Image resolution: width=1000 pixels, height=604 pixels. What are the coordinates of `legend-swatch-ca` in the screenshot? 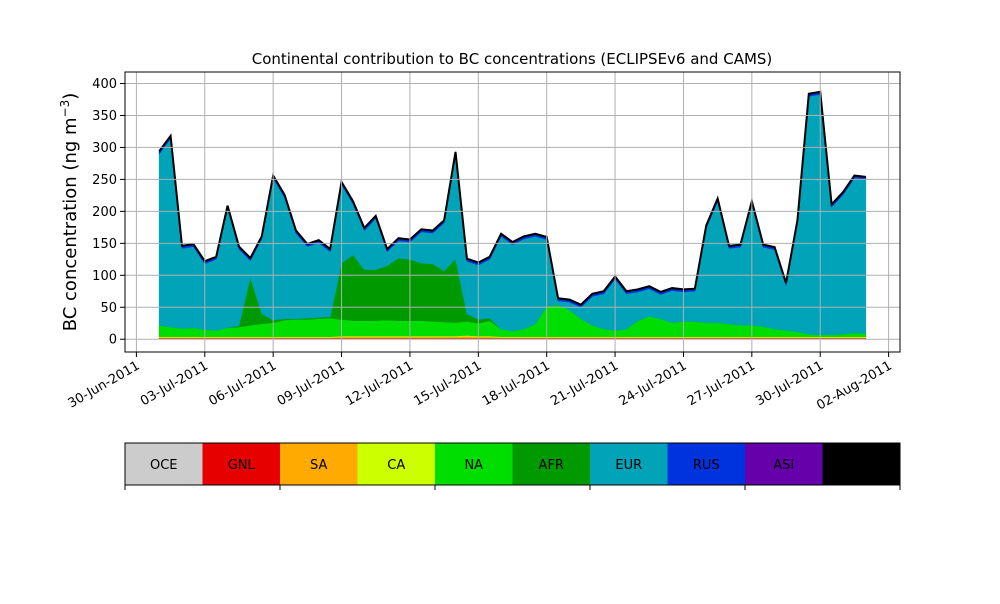 It's located at (396, 464).